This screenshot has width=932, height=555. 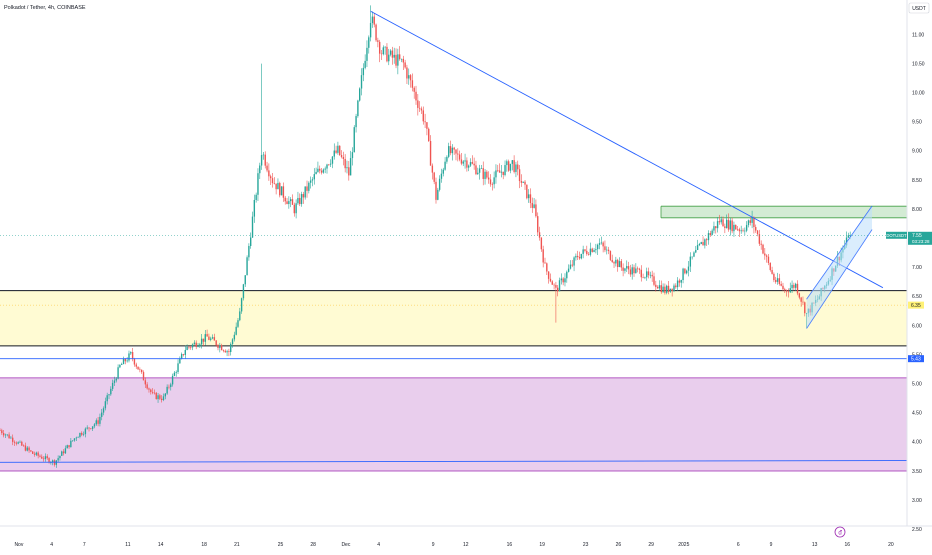 I want to click on price-tick-label: 8.50, so click(x=917, y=181).